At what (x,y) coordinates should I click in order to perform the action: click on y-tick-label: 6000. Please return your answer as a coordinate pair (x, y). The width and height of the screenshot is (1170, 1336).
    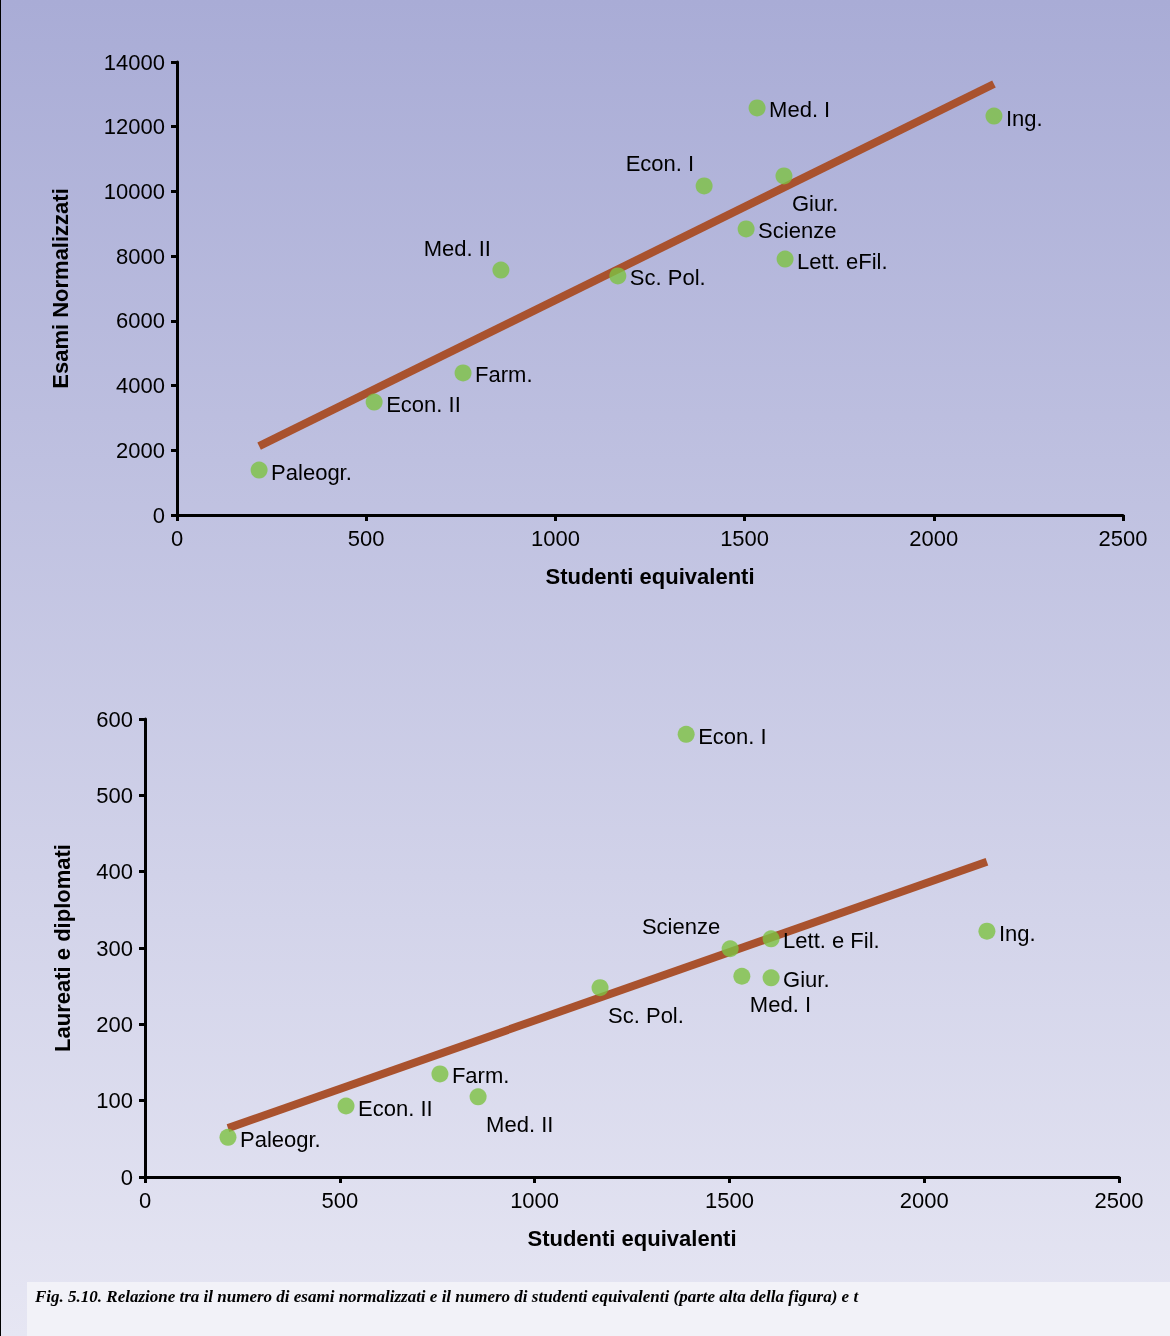
    Looking at the image, I should click on (140, 321).